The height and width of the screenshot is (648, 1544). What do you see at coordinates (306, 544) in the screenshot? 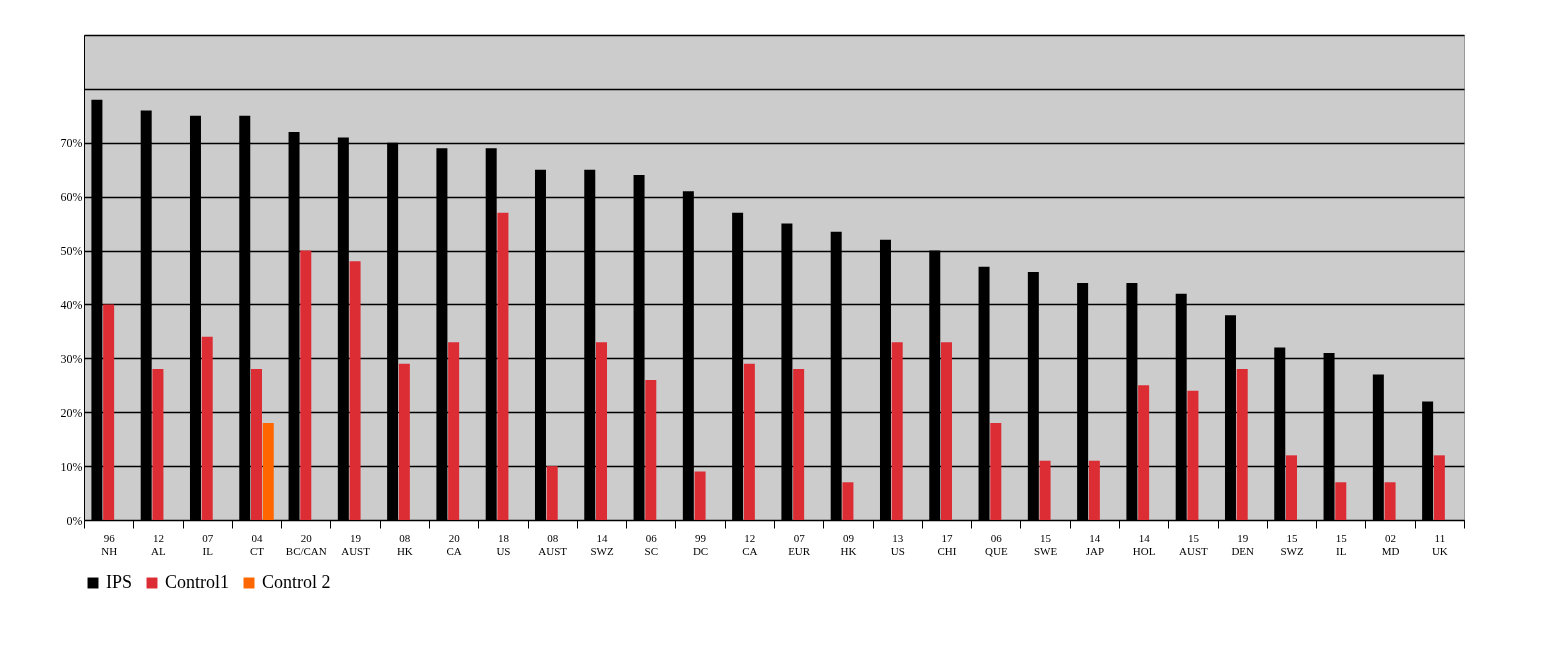
I see `x-tick-label: 20 BC/CAN` at bounding box center [306, 544].